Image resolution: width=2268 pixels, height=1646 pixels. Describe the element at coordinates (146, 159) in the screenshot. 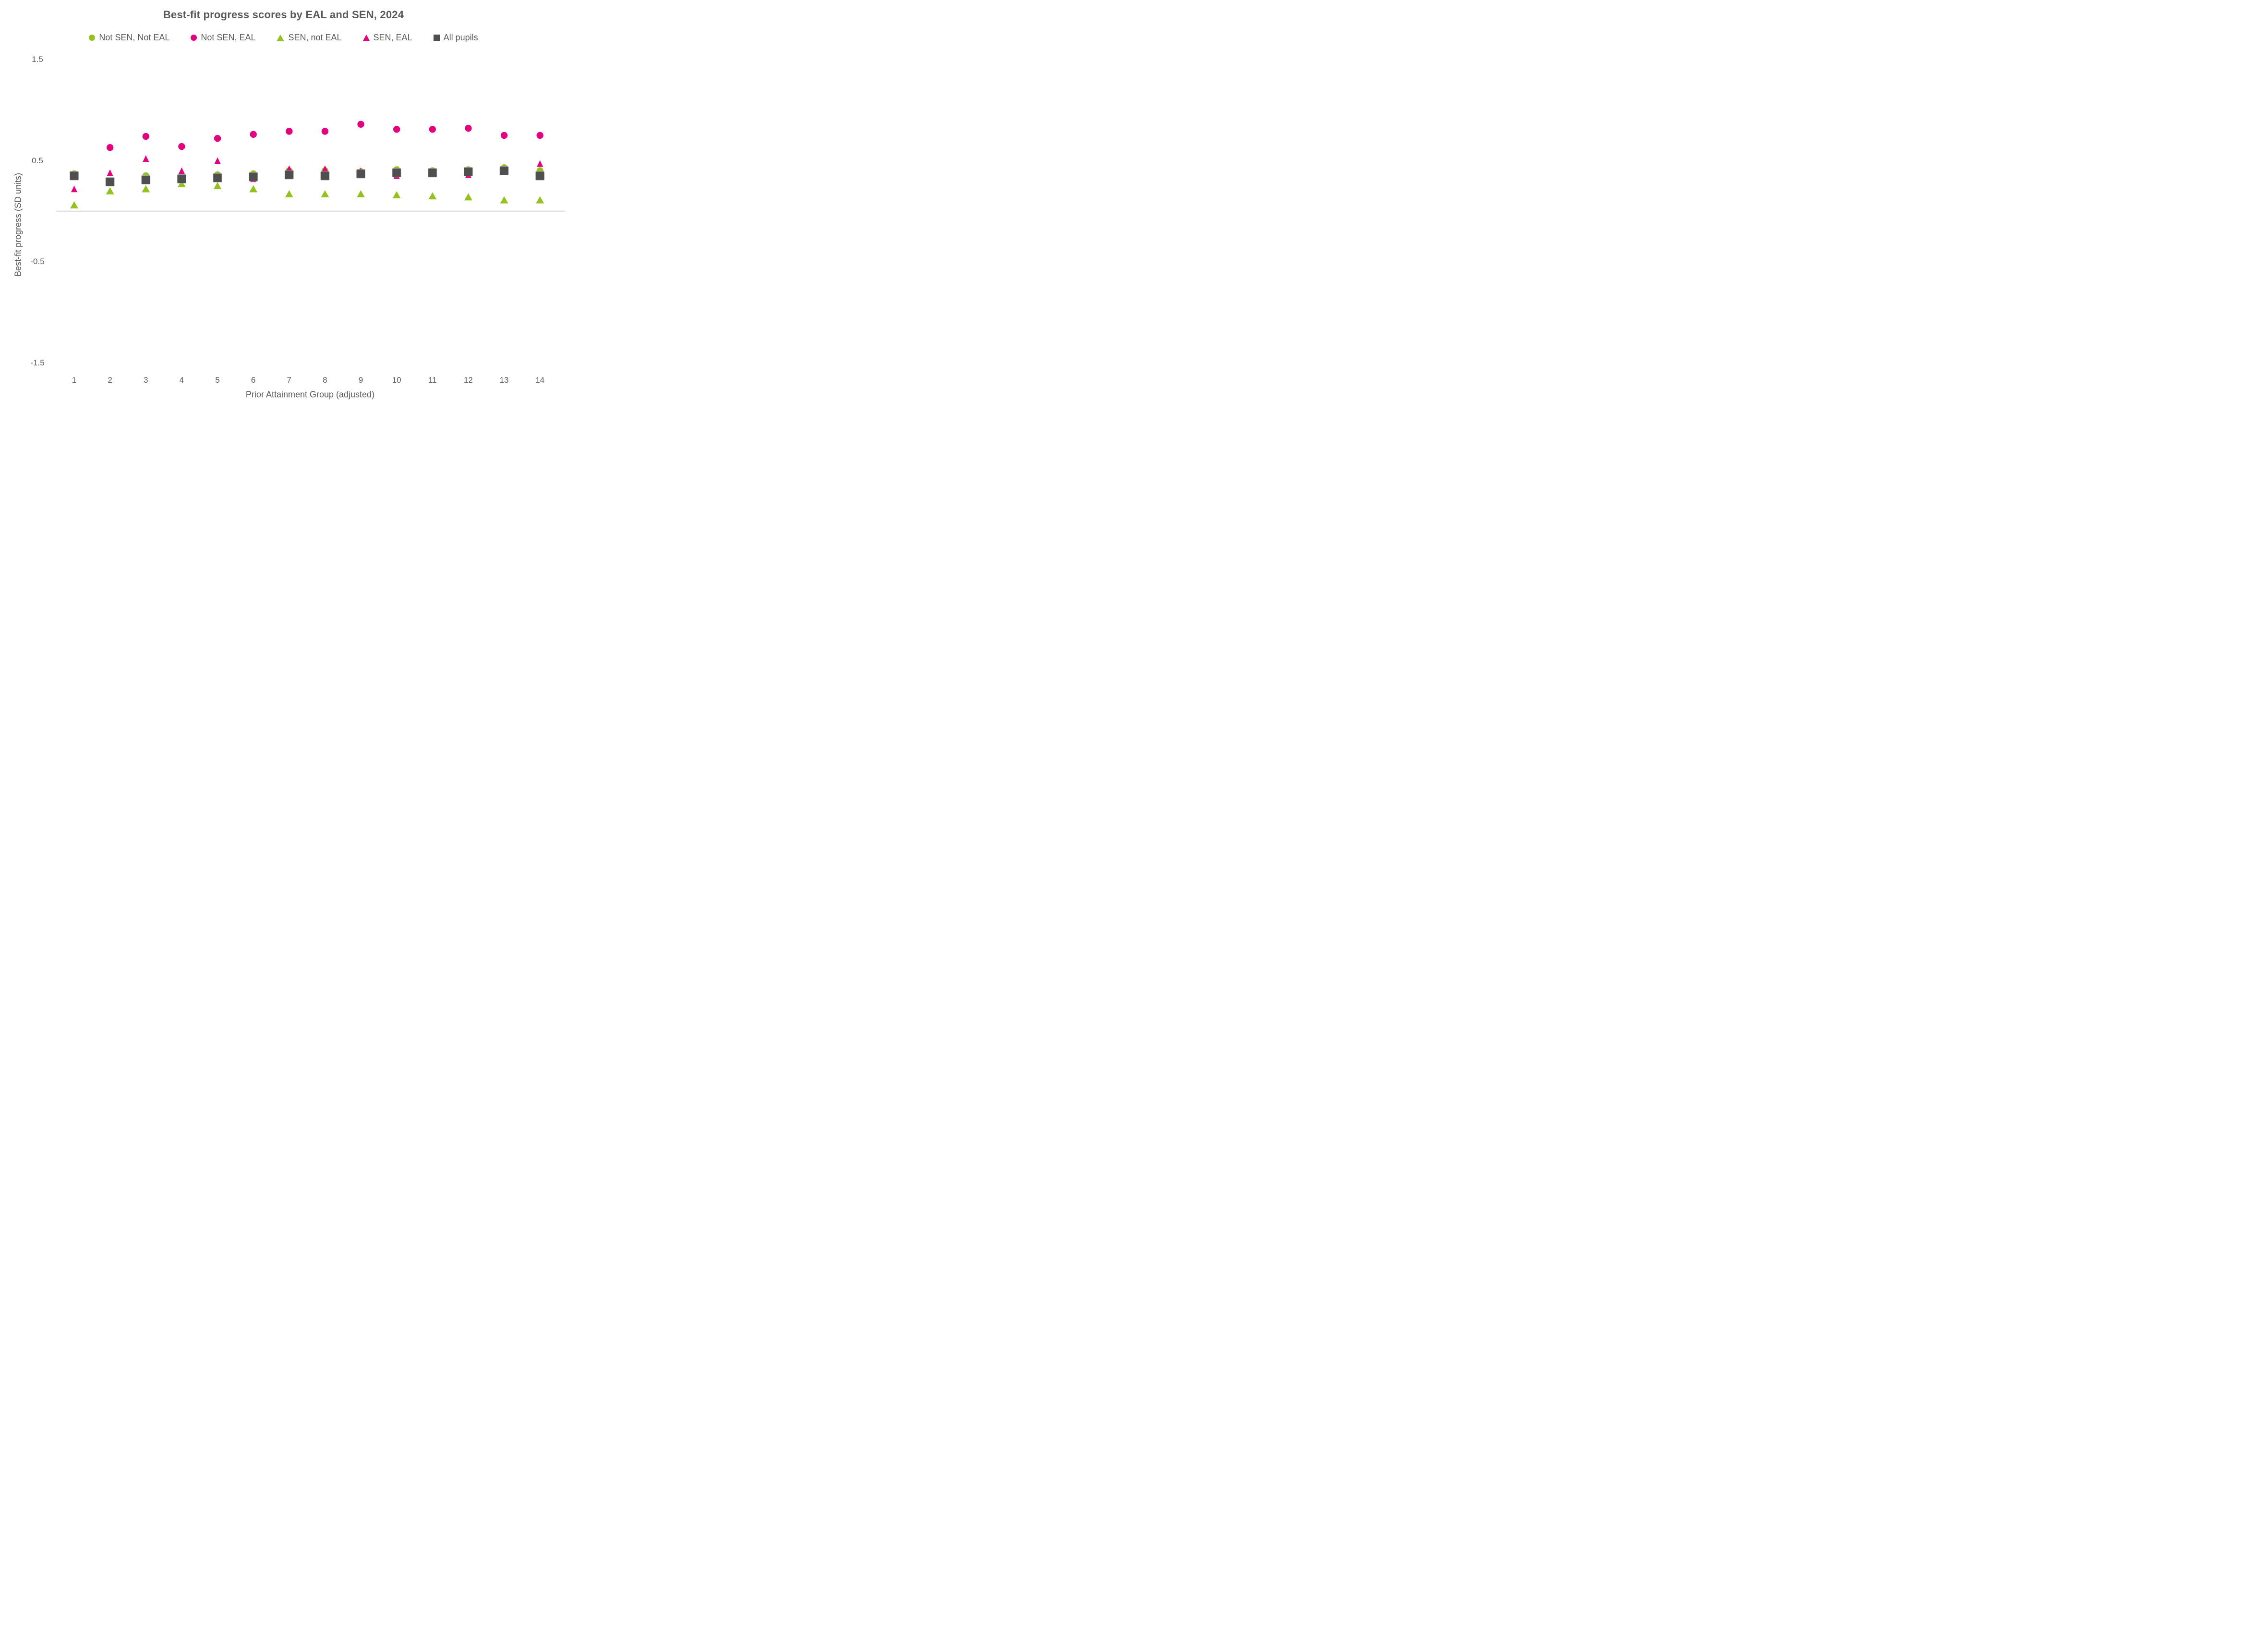

I see `marker-s4-g3` at that location.